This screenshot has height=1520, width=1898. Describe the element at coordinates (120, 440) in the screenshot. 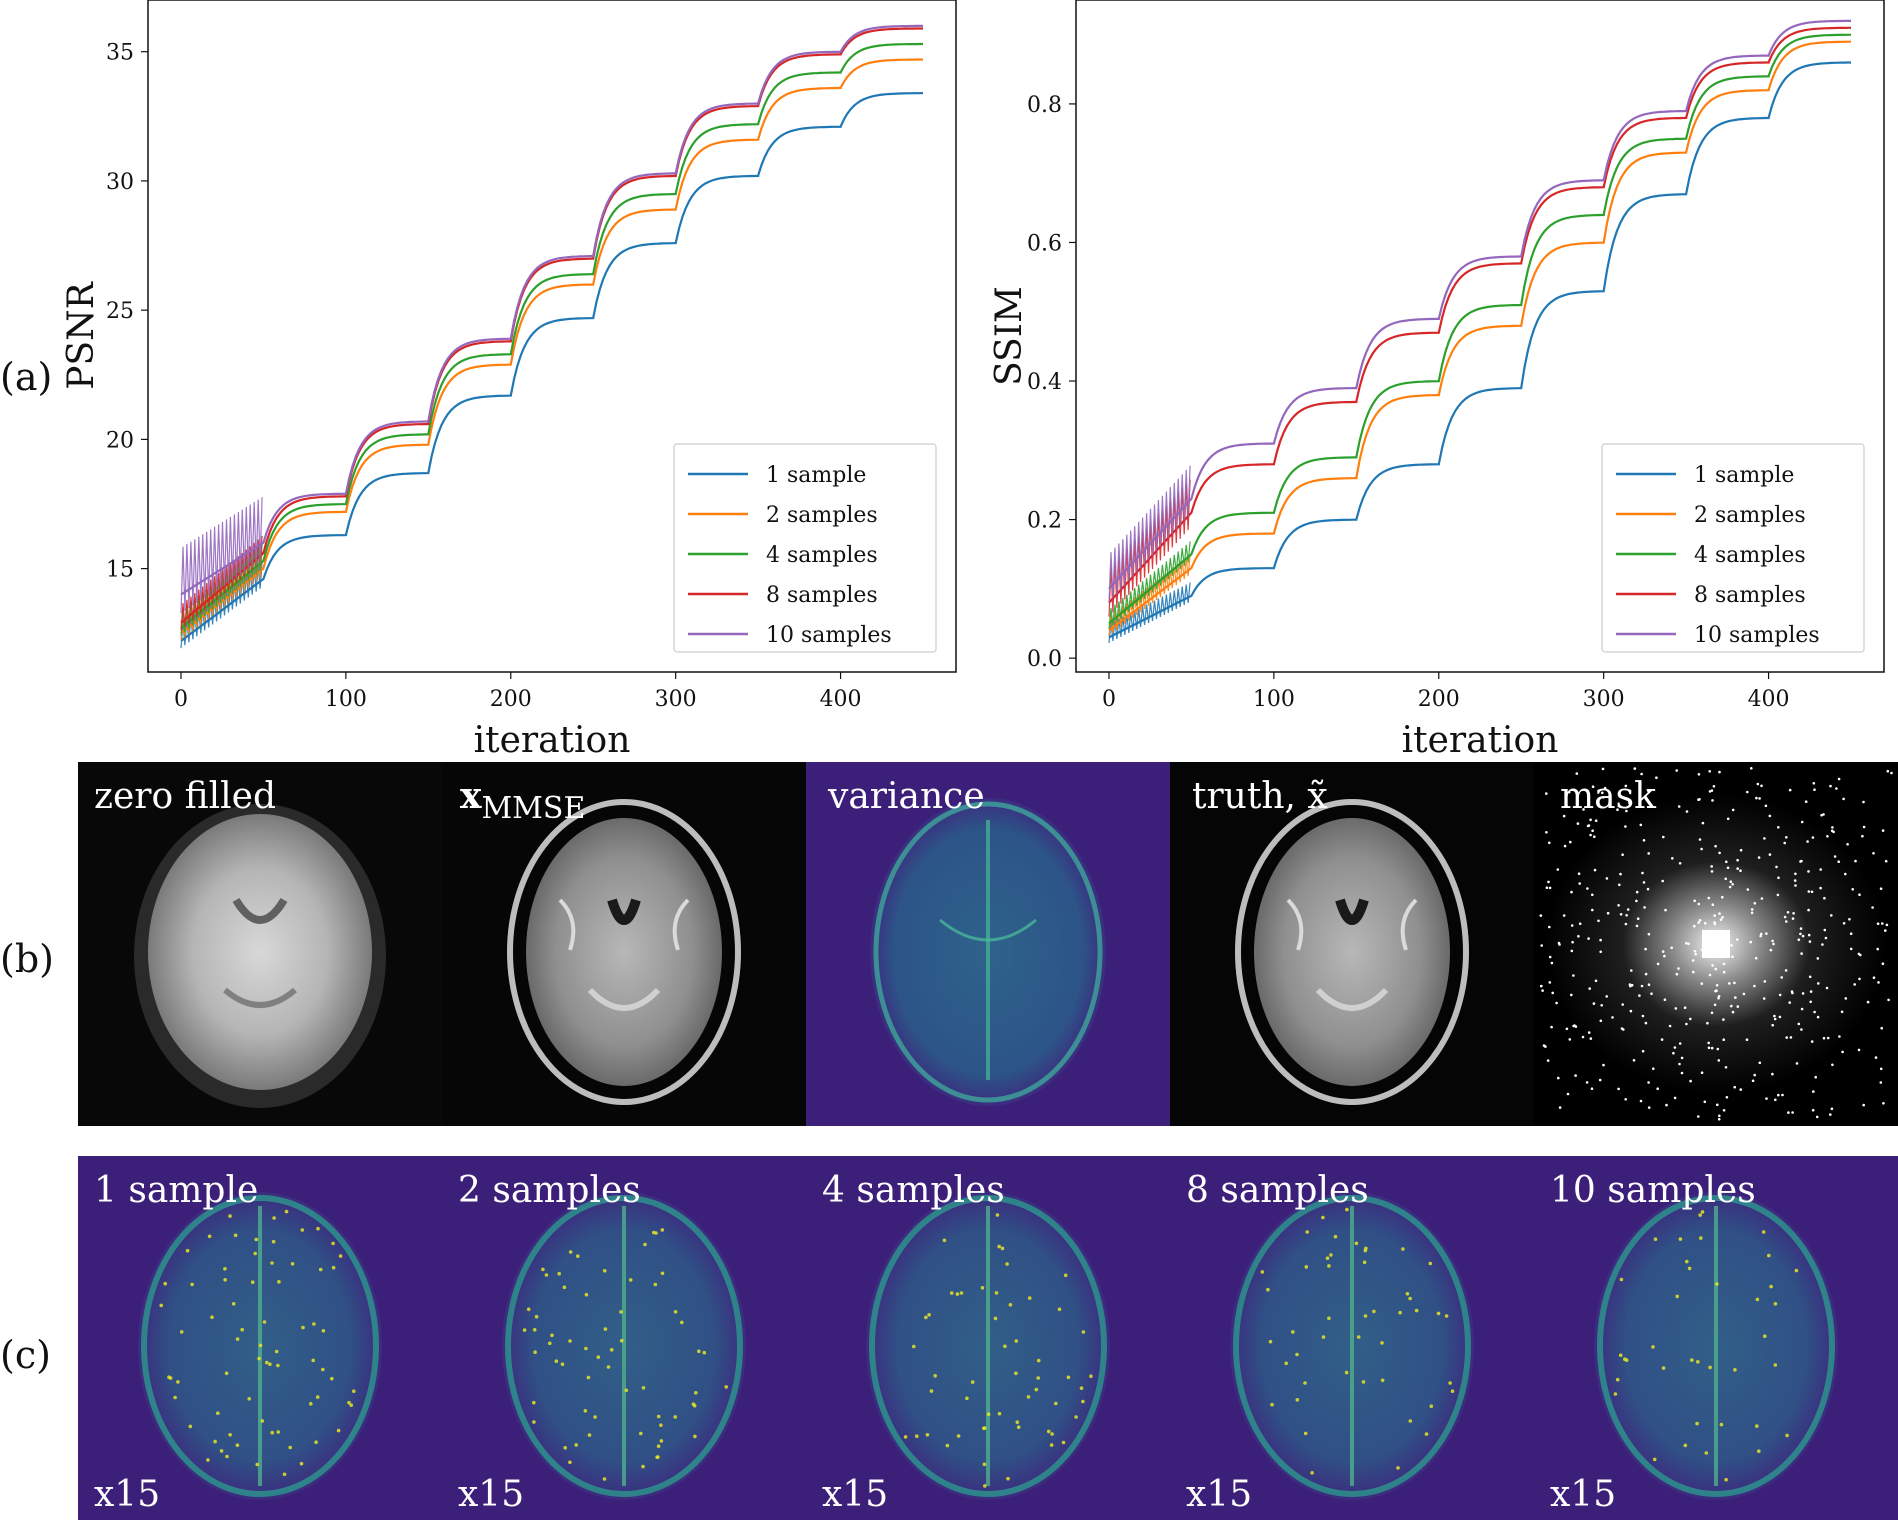

I see `y-tick-label: 20` at that location.